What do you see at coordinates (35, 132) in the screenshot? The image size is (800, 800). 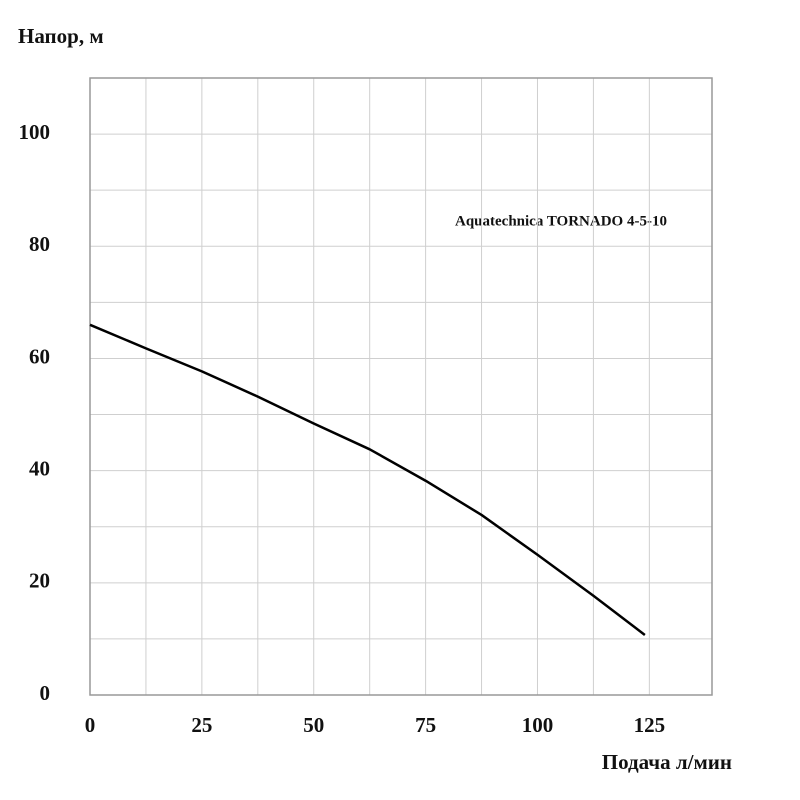 I see `y-tick-label: 100` at bounding box center [35, 132].